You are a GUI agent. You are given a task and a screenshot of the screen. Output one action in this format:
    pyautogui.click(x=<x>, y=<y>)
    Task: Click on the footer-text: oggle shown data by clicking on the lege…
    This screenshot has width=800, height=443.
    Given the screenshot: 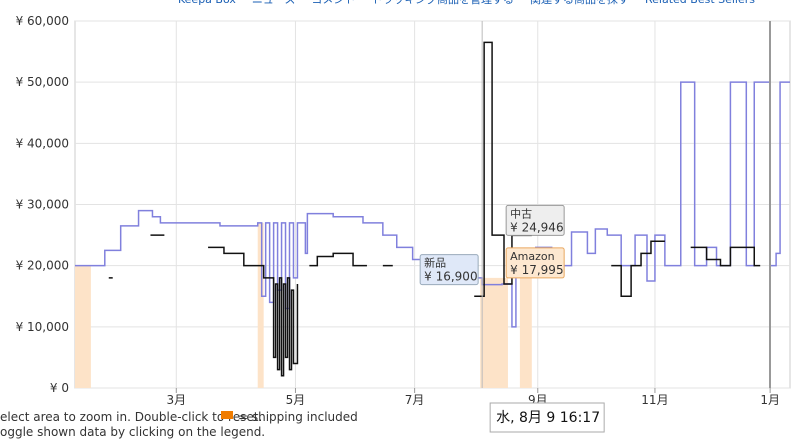 What is the action you would take?
    pyautogui.click(x=132, y=432)
    